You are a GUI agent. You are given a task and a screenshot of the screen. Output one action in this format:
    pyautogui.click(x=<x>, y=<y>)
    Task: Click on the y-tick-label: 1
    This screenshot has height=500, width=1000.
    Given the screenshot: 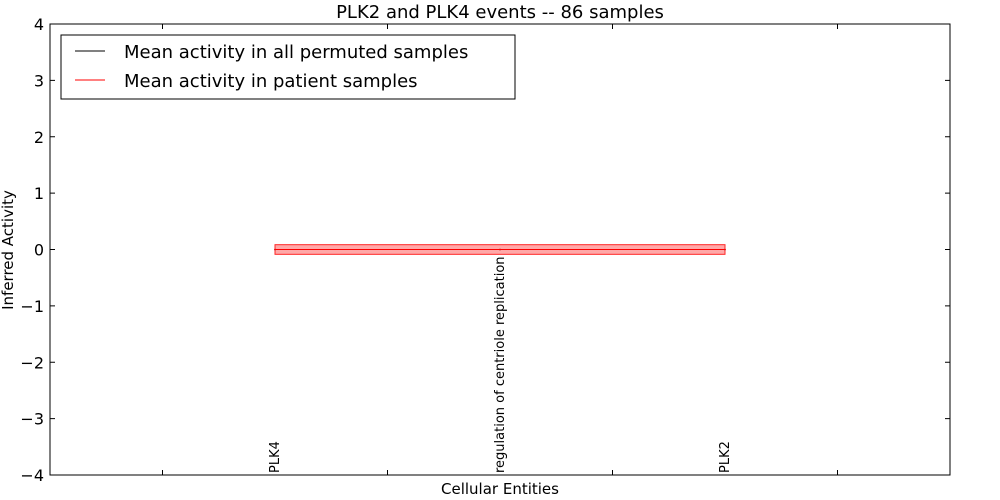 What is the action you would take?
    pyautogui.click(x=39, y=193)
    